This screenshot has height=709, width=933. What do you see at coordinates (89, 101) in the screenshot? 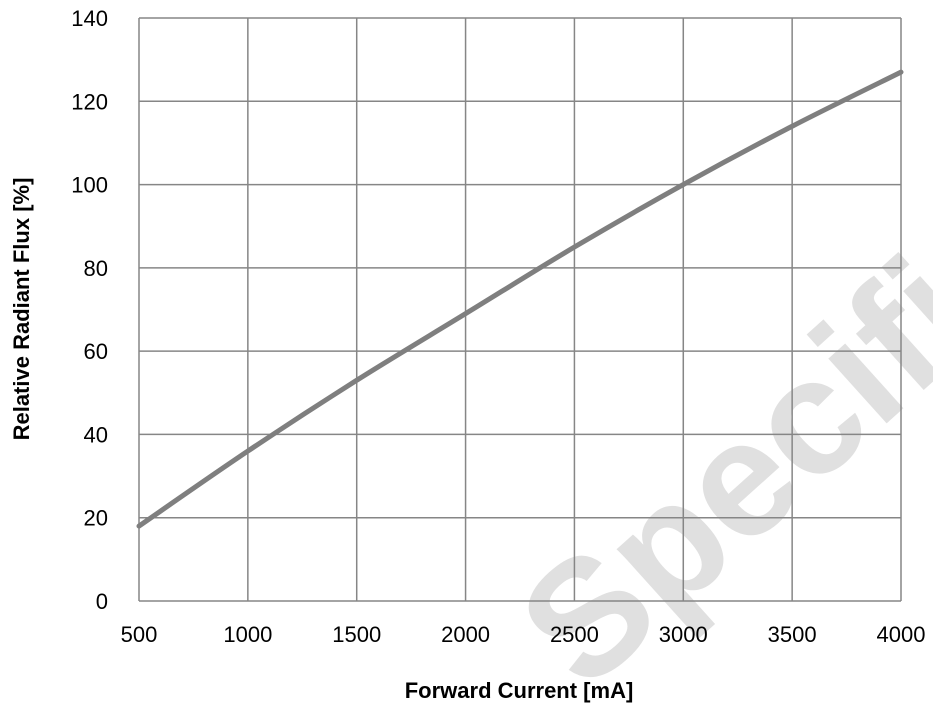
I see `y-tick-label: 120` at bounding box center [89, 101].